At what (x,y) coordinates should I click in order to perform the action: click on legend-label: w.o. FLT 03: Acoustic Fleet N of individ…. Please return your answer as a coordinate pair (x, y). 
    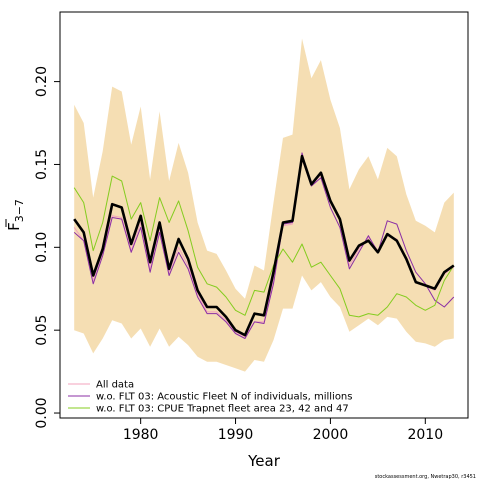
    Looking at the image, I should click on (224, 397).